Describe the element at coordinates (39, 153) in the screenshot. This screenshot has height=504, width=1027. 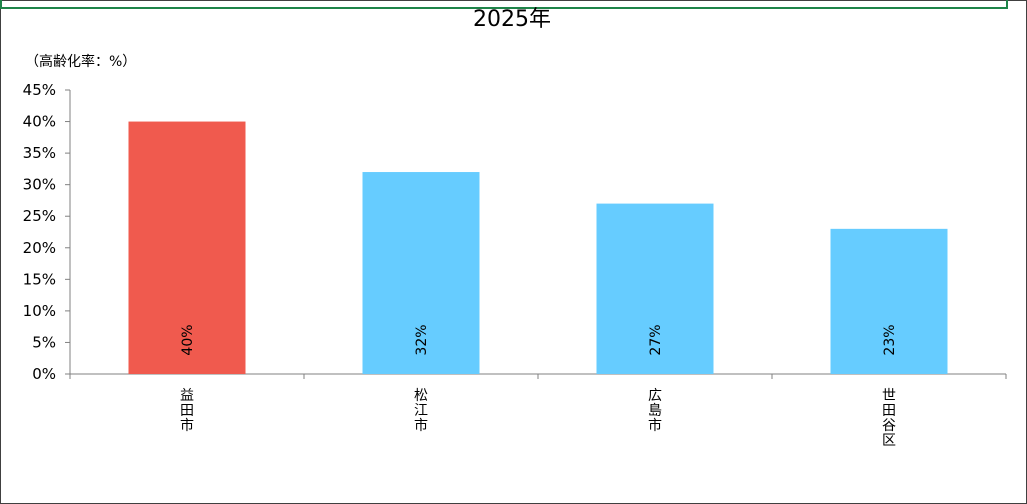
I see `y-tick-label: 35%` at that location.